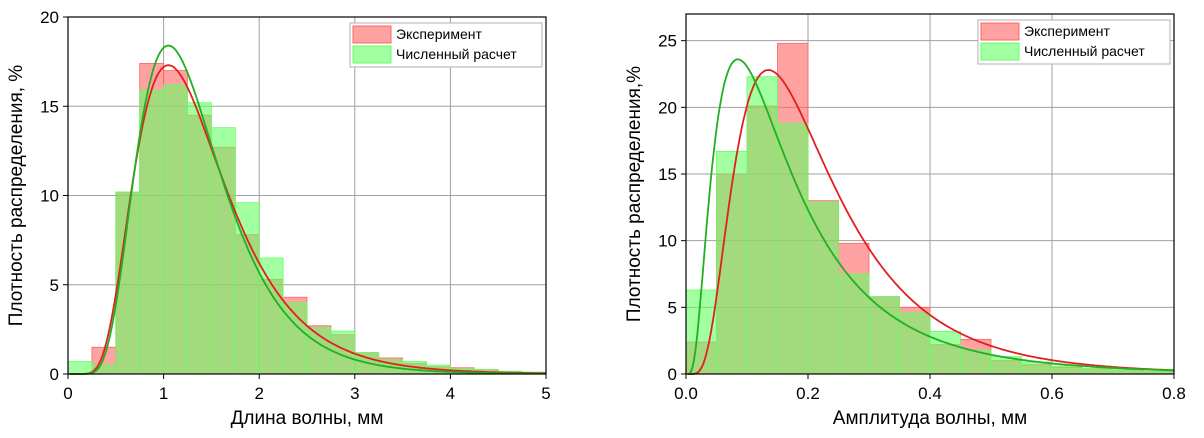  What do you see at coordinates (163, 393) in the screenshot?
I see `x-tick-label: 1` at bounding box center [163, 393].